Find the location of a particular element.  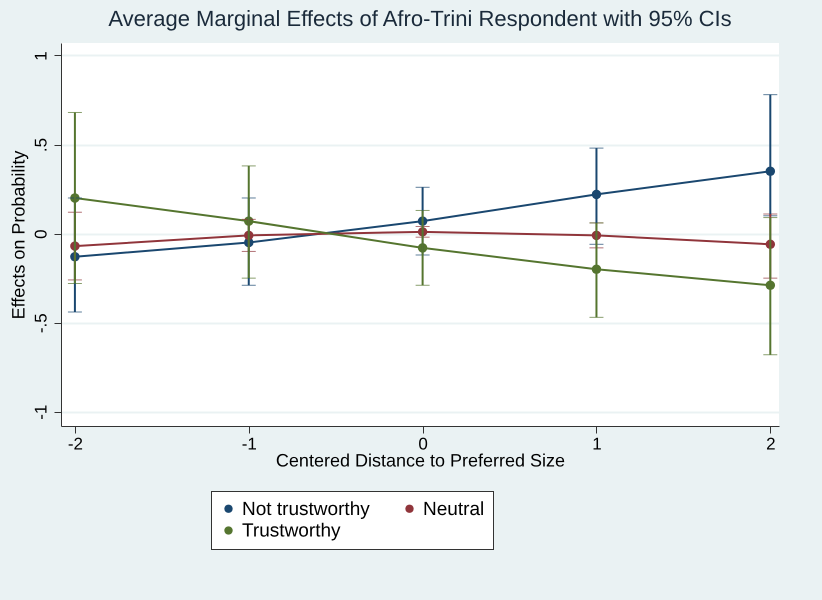

legend-label: Neutral is located at coordinates (453, 509).